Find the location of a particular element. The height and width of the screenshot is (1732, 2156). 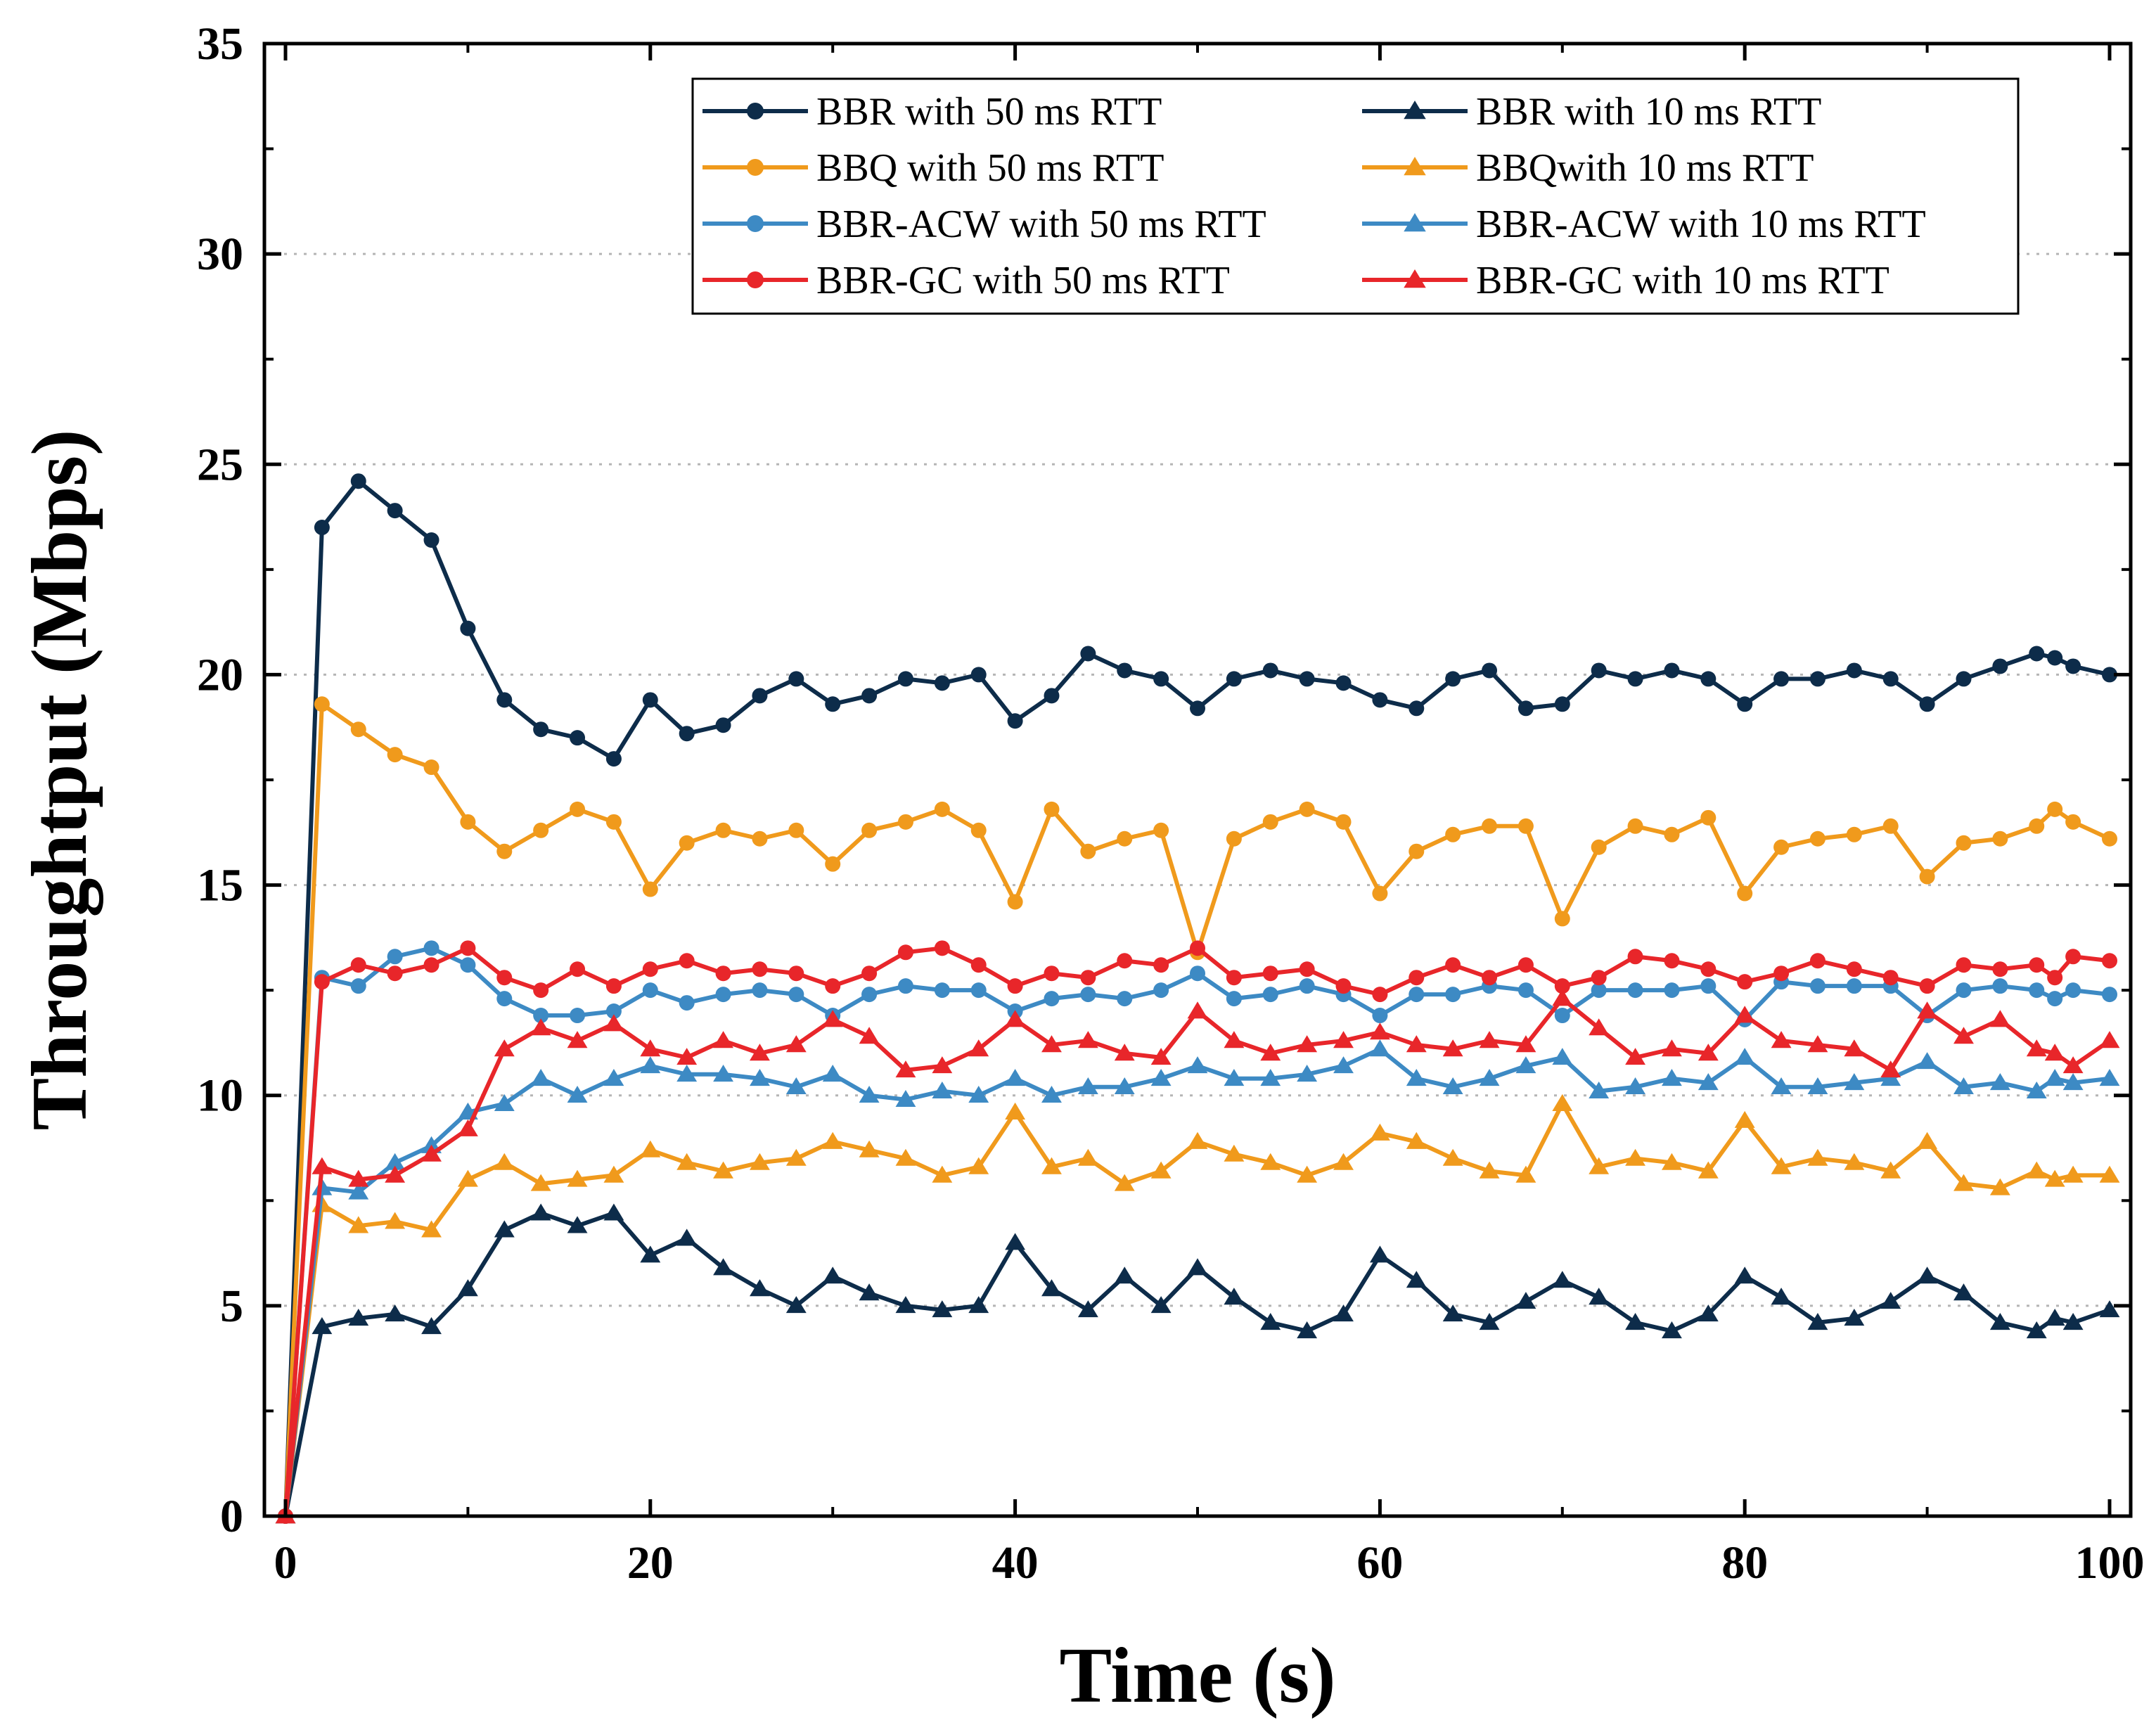

y-tick-label: 25 is located at coordinates (220, 464).